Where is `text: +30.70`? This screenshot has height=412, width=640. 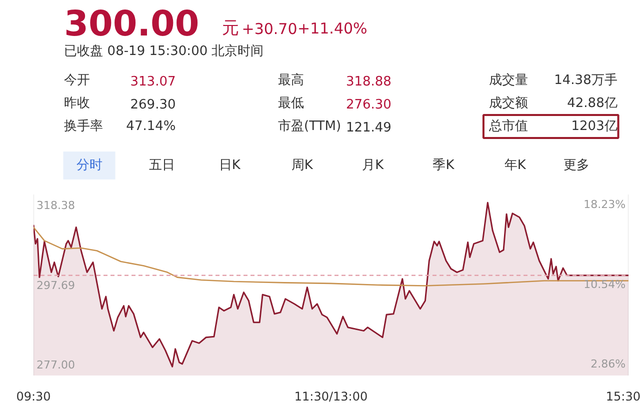
text: +30.70 is located at coordinates (270, 29).